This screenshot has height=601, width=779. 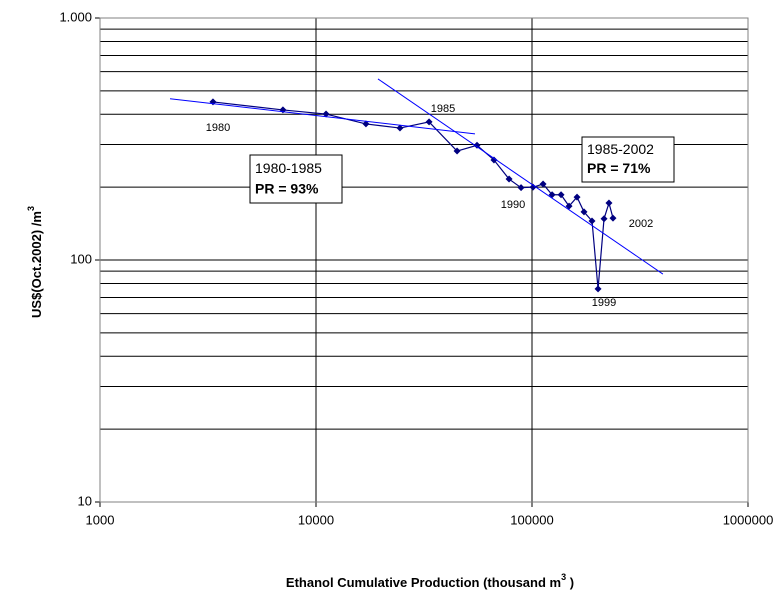 What do you see at coordinates (641, 224) in the screenshot?
I see `annotation: 2002` at bounding box center [641, 224].